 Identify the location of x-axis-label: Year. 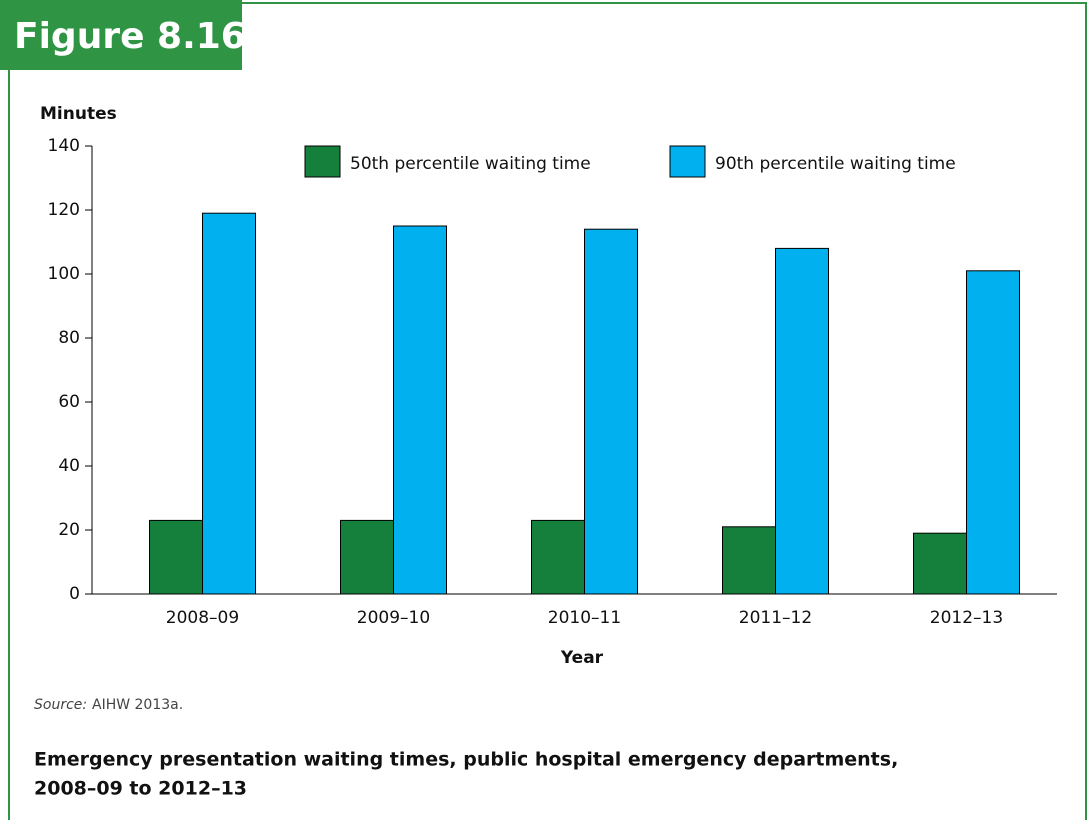
(582, 658).